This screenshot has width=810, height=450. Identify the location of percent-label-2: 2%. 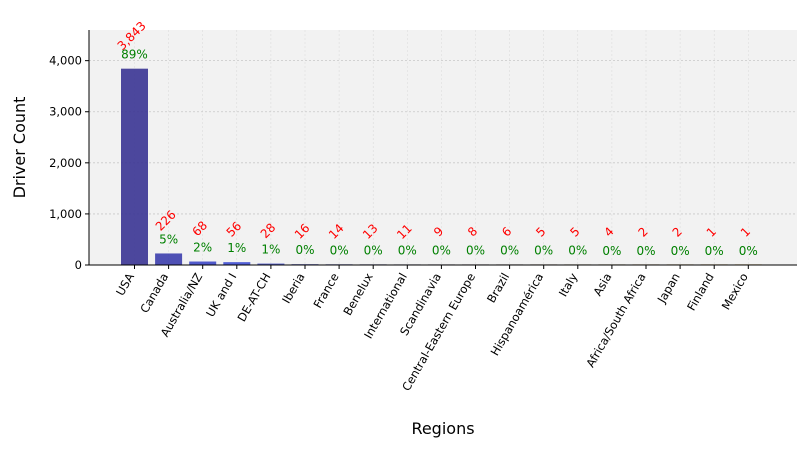
(202, 248).